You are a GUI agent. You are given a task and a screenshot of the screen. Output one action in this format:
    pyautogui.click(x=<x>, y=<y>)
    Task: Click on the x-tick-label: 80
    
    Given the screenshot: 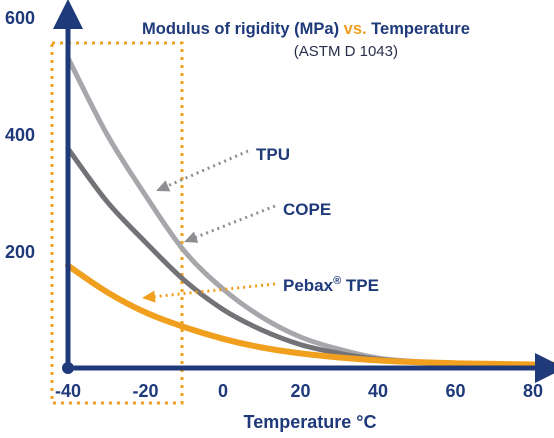 What is the action you would take?
    pyautogui.click(x=533, y=391)
    